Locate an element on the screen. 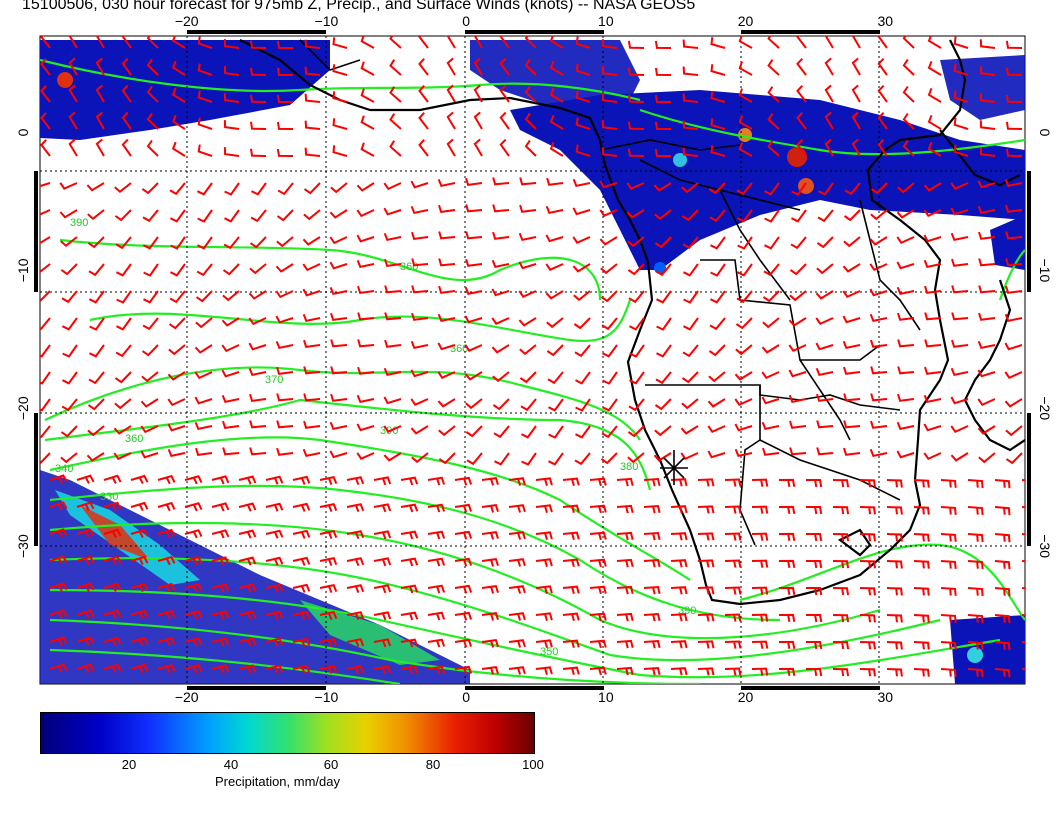  contour-label: 350 is located at coordinates (549, 652).